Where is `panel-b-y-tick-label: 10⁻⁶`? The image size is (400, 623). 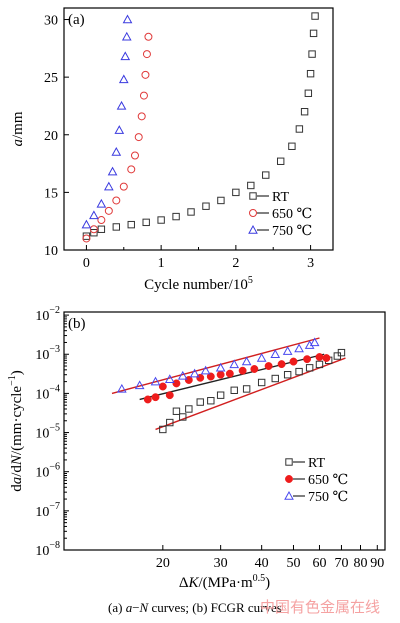 panel-b-y-tick-label: 10⁻⁶ is located at coordinates (47, 471).